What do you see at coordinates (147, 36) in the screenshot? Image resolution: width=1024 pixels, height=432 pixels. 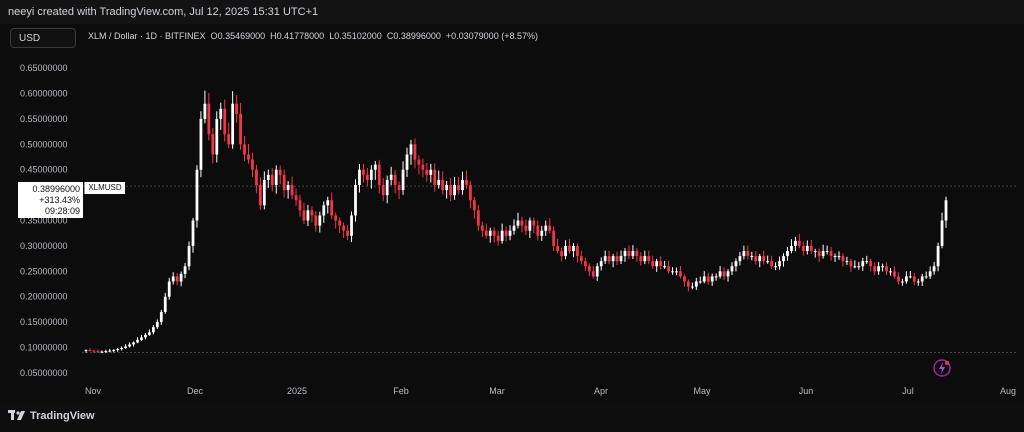 I see `symbol-title: XLM / Dollar · 1D · BITFINEX` at bounding box center [147, 36].